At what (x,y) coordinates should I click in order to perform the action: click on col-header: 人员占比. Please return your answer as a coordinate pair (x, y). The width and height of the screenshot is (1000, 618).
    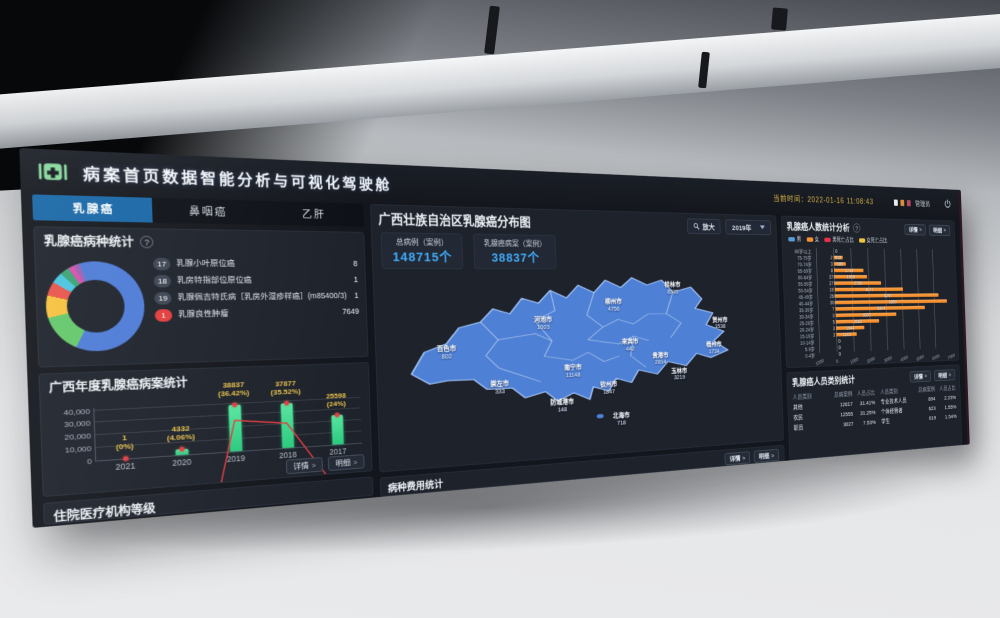
    Looking at the image, I should click on (947, 388).